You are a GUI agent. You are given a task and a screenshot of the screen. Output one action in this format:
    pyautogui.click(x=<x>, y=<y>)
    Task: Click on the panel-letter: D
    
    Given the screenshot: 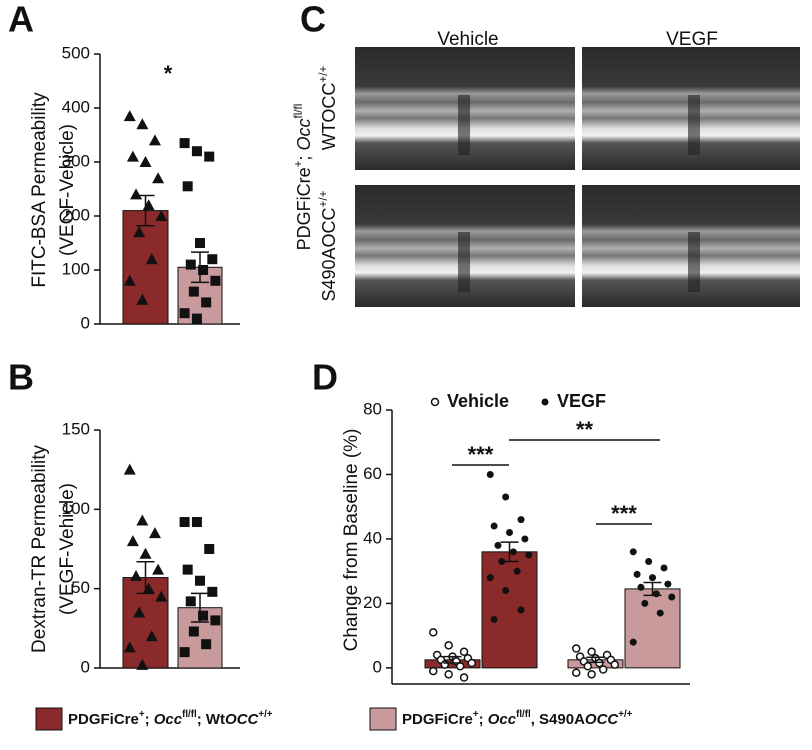 What is the action you would take?
    pyautogui.click(x=325, y=377)
    